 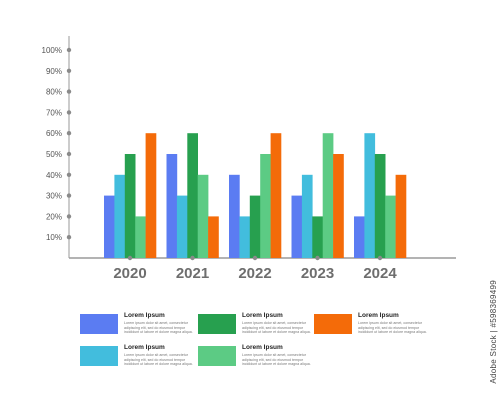 What do you see at coordinates (54, 92) in the screenshot?
I see `y-tick-label: 80%` at bounding box center [54, 92].